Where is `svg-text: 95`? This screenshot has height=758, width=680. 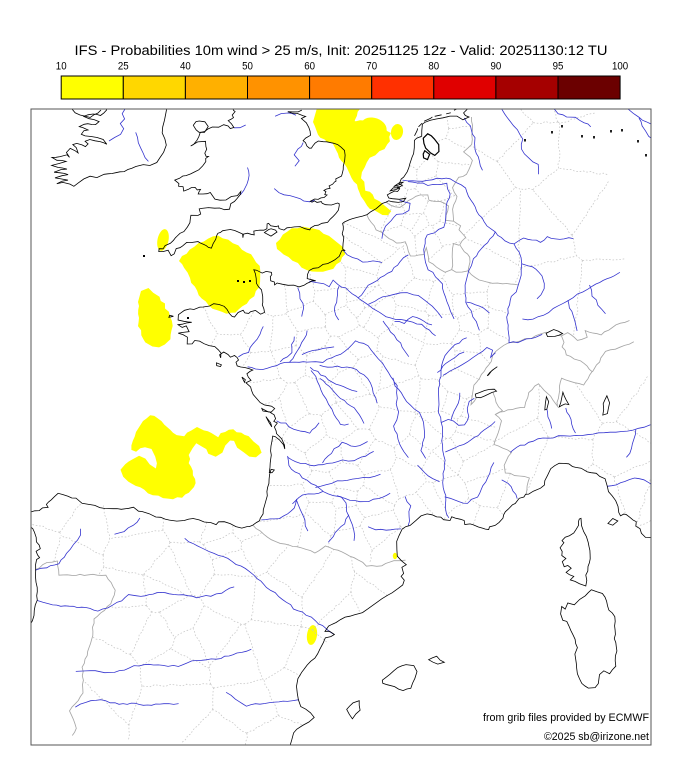
svg-text: 95 is located at coordinates (558, 66).